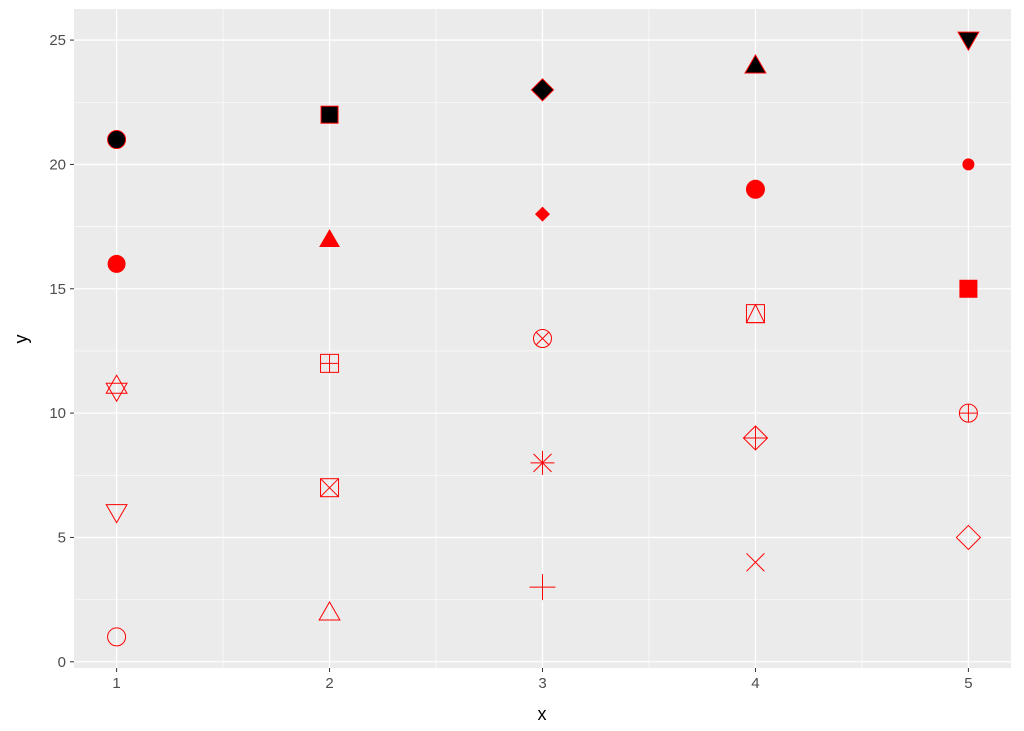 Image resolution: width=1024 pixels, height=731 pixels. I want to click on y-tick-label: 5, so click(62, 537).